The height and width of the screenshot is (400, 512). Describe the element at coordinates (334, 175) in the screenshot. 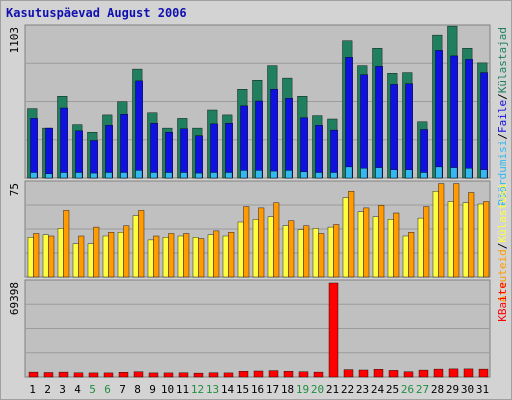

I see `bar-pöördumisi-day-21` at that location.